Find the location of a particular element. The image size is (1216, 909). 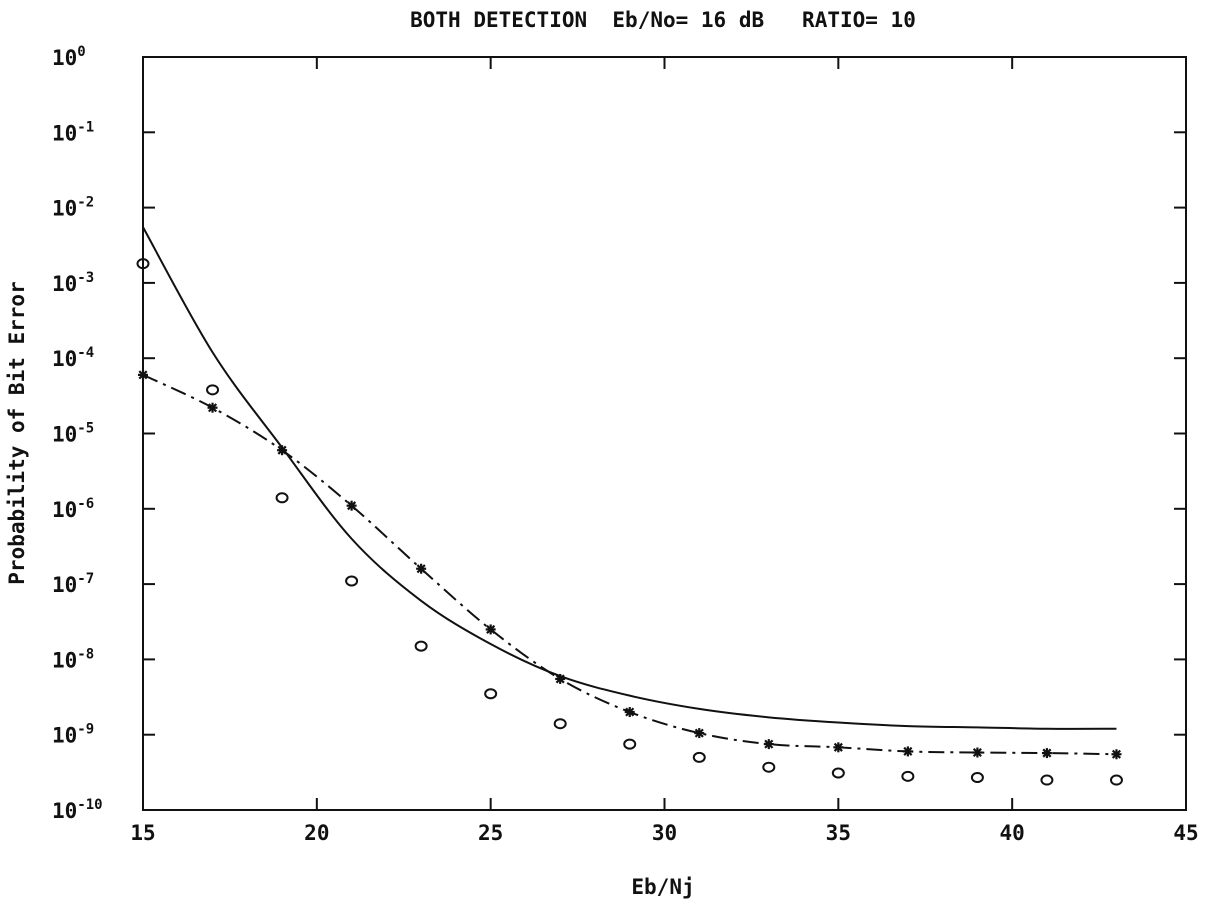

y-tick-label: 10⁰ is located at coordinates (69, 57).